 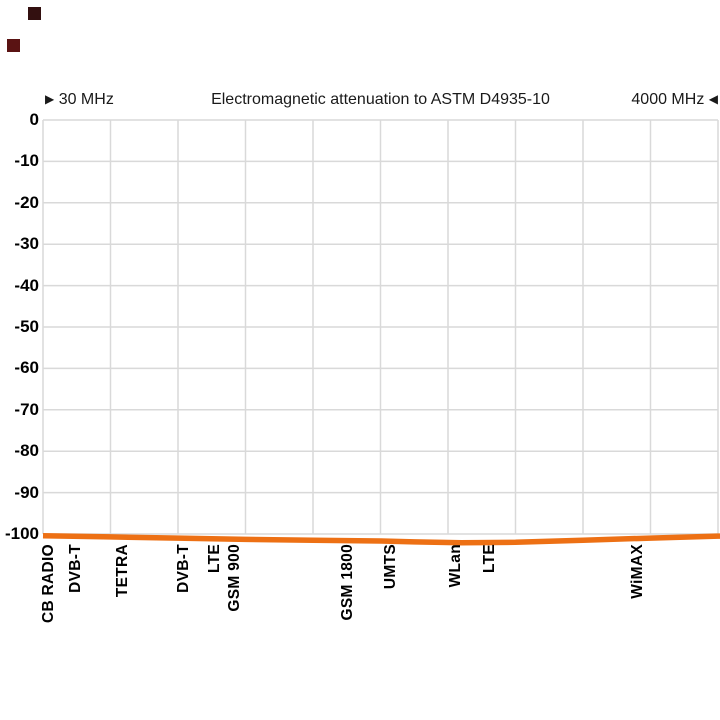 What do you see at coordinates (26, 492) in the screenshot?
I see `y-tick-label: -90` at bounding box center [26, 492].